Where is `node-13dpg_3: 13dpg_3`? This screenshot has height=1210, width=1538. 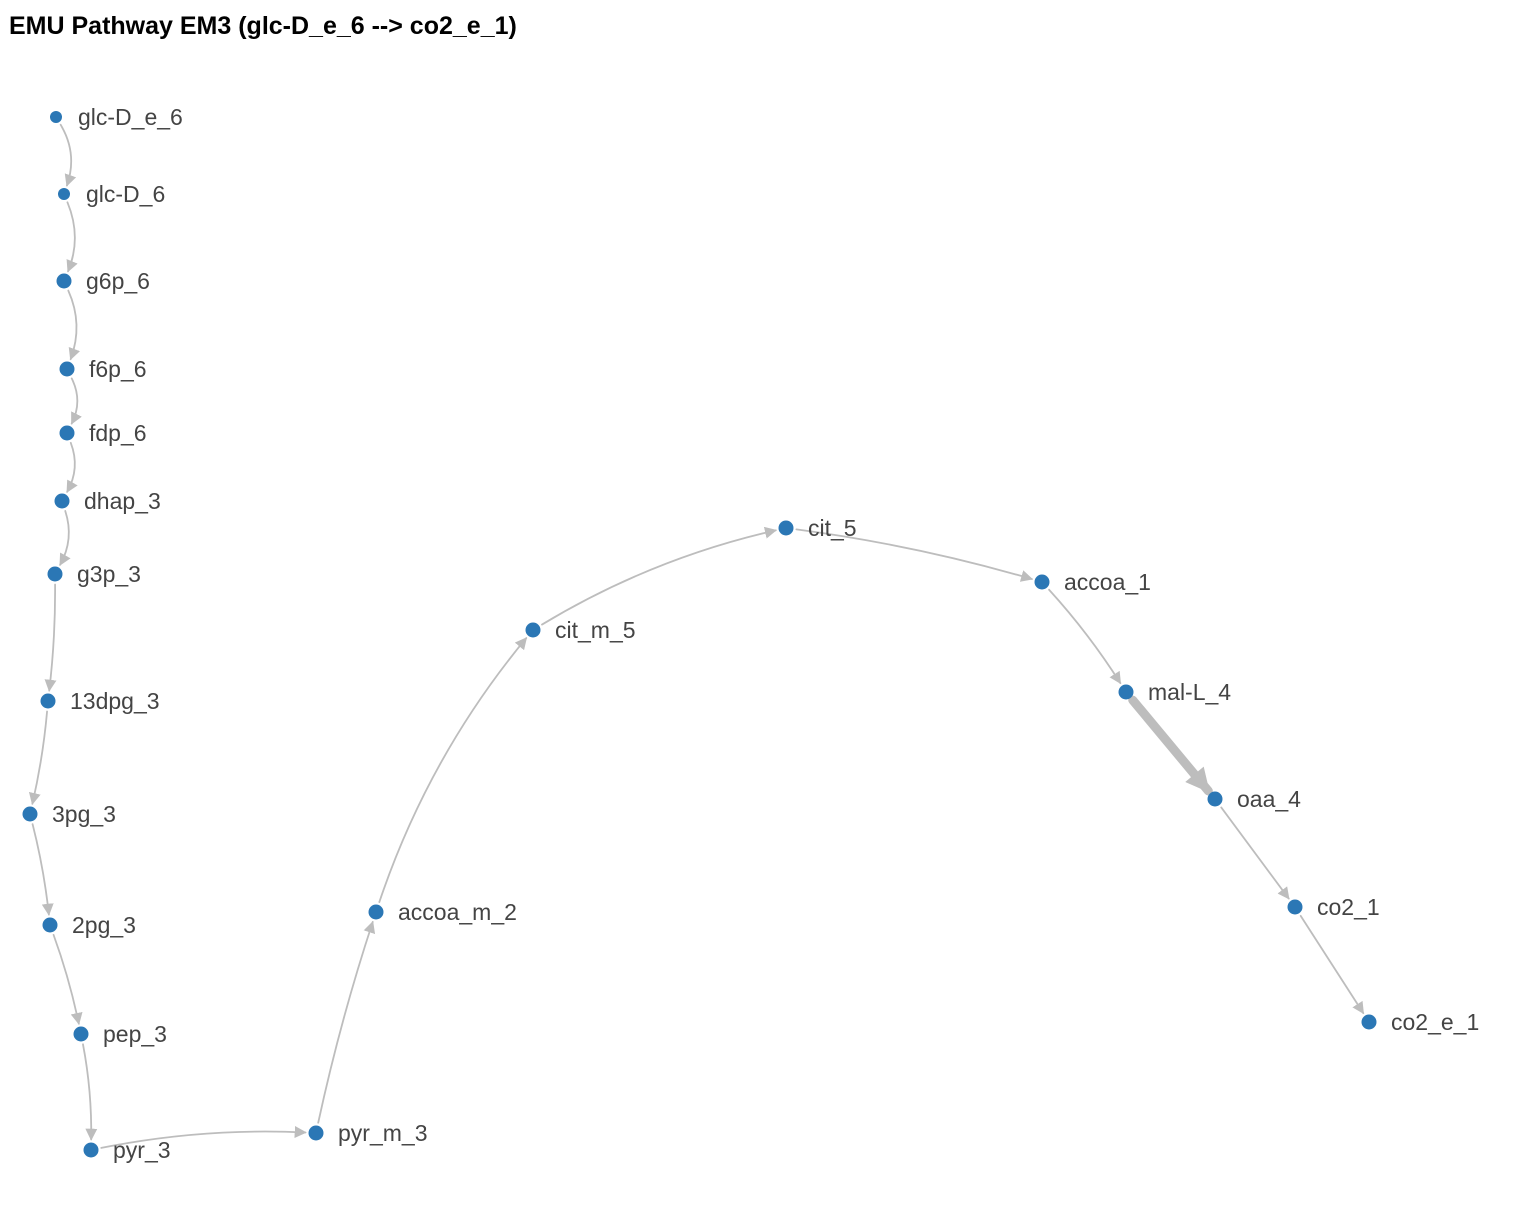
node-13dpg_3: 13dpg_3 is located at coordinates (100, 701).